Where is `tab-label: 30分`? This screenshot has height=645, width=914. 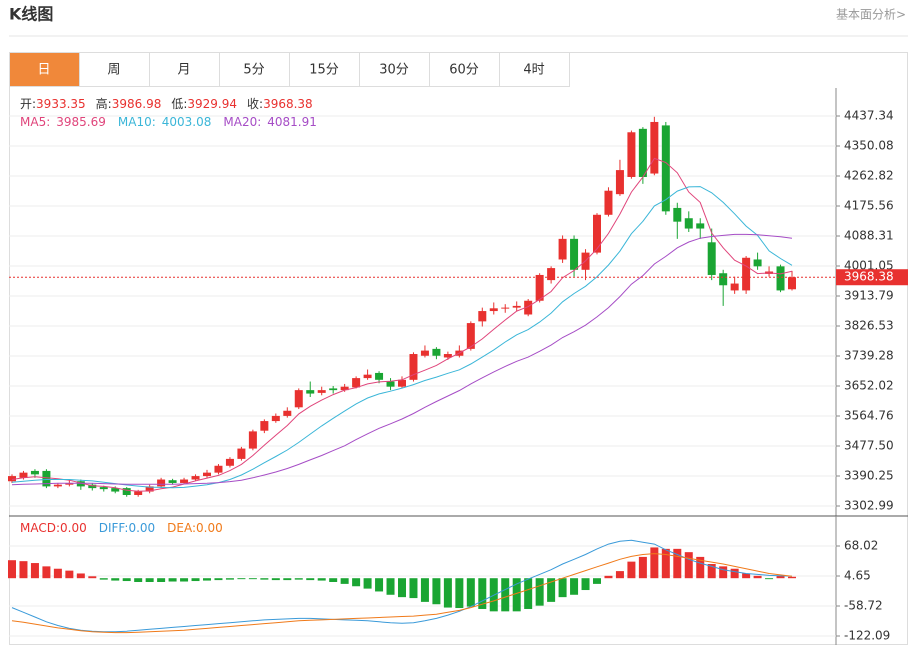 tab-label: 30分 is located at coordinates (394, 70).